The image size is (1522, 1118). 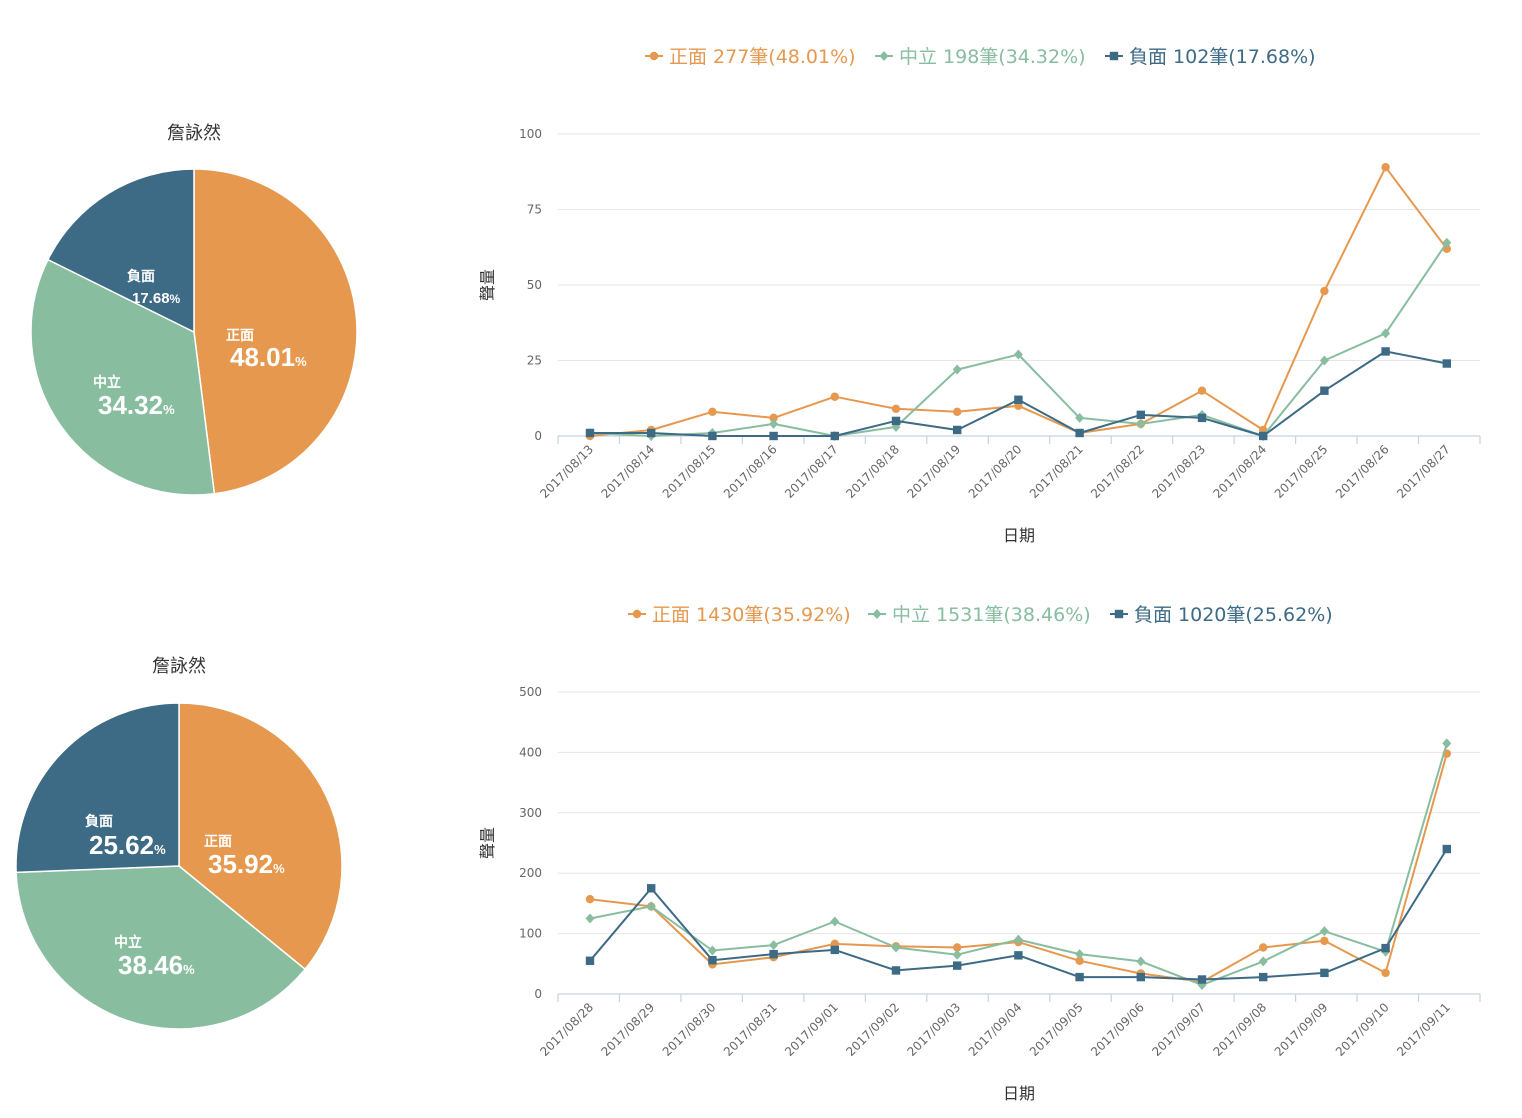 What do you see at coordinates (1240, 471) in the screenshot?
I see `x-tick-label: 2017/08/24` at bounding box center [1240, 471].